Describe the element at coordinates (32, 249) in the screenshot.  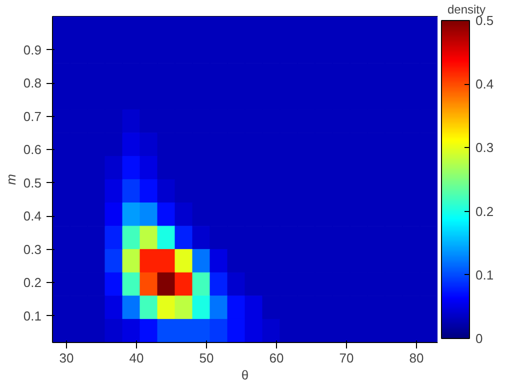
I see `y-tick-label: 0.3` at that location.